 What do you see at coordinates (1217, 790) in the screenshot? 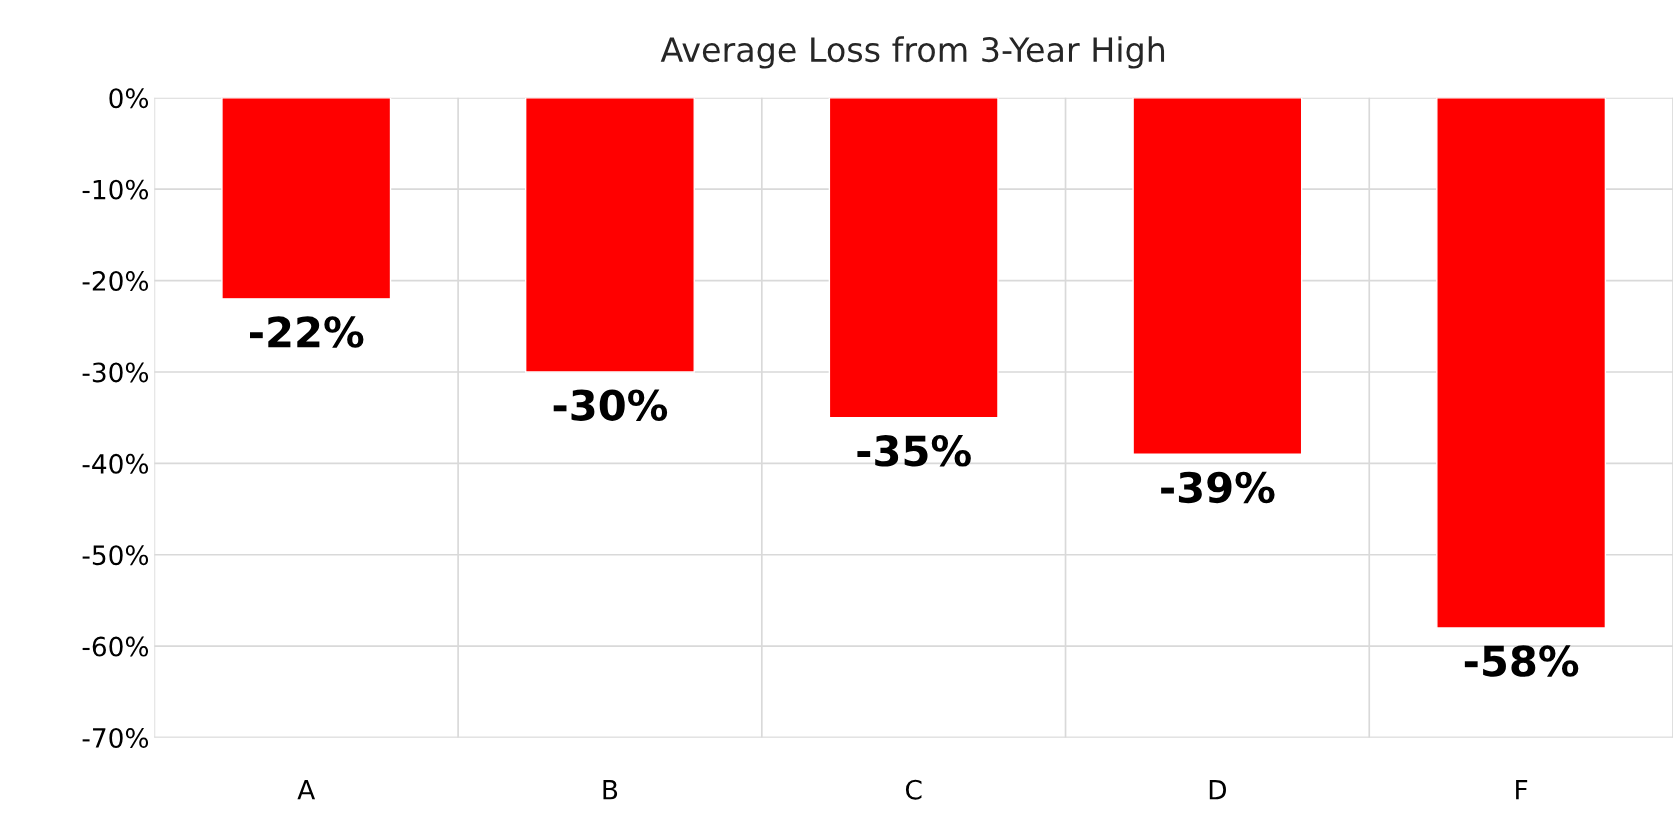
I see `x-tick-label: D` at bounding box center [1217, 790].